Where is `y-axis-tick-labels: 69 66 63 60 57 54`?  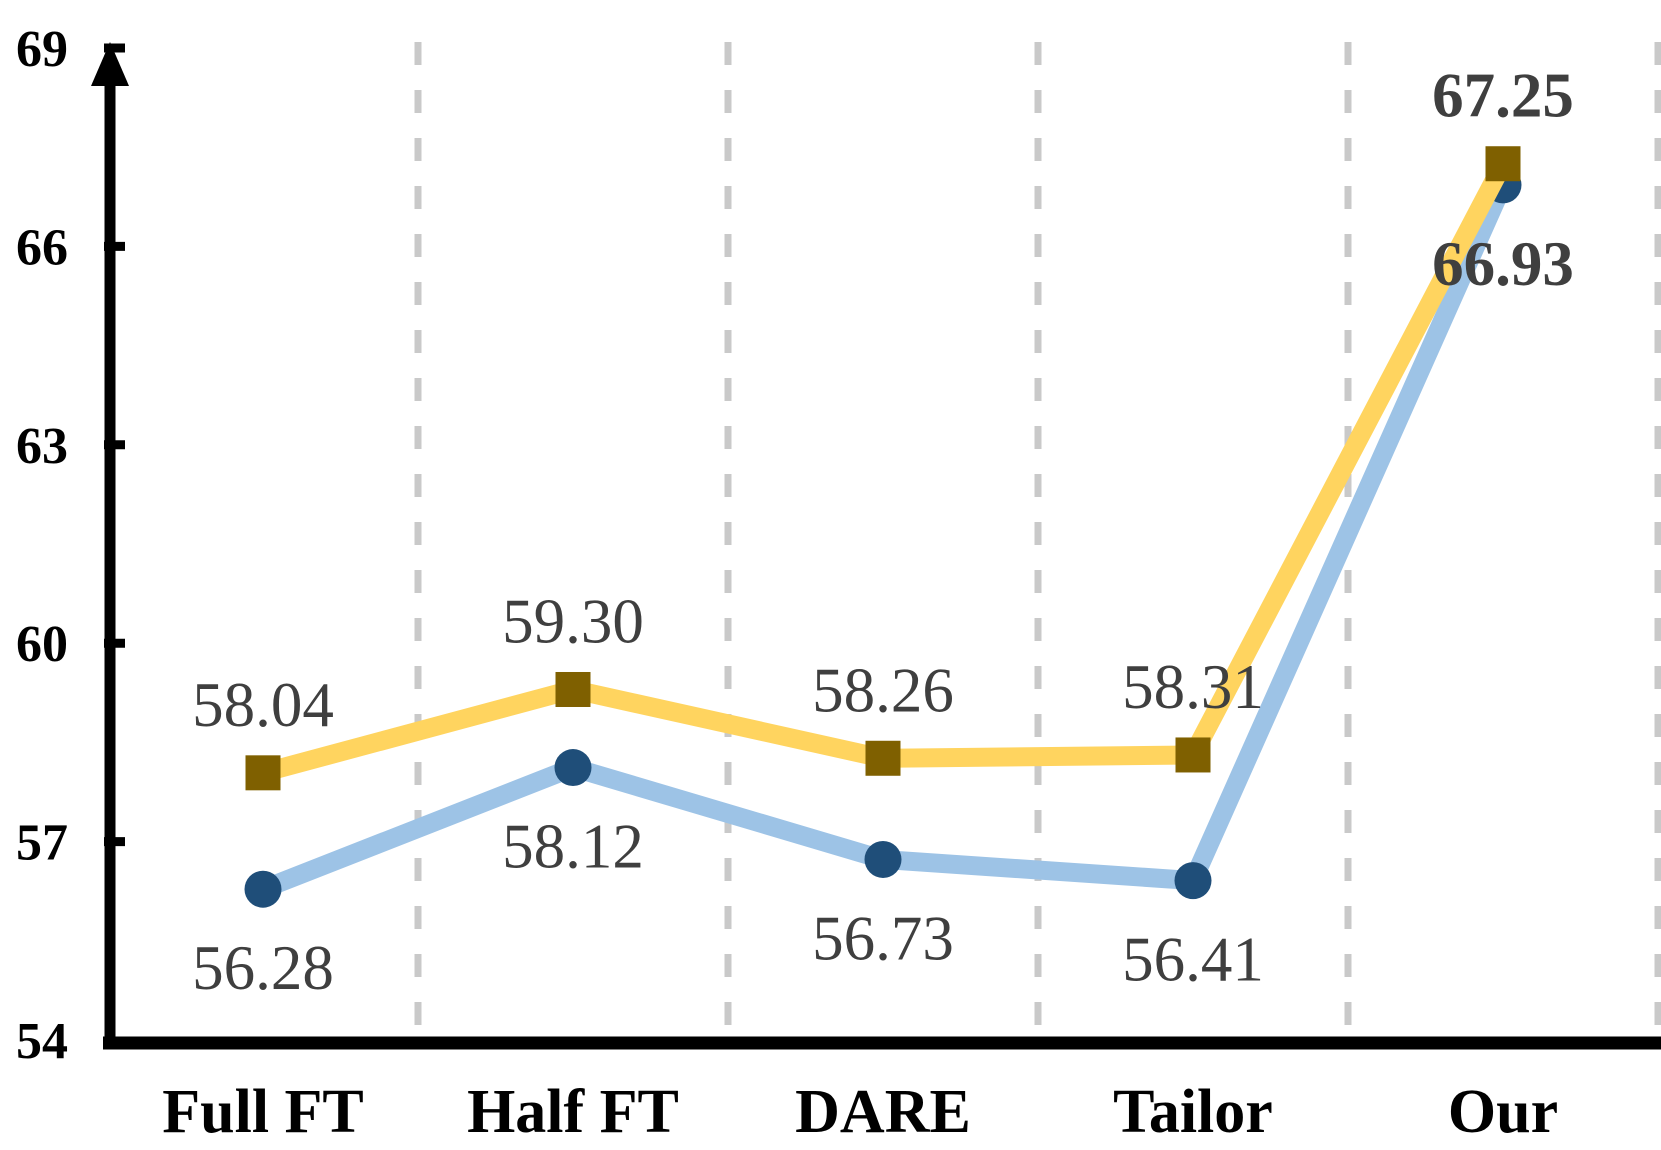 y-axis-tick-labels: 69 66 63 60 57 54 is located at coordinates (42, 545).